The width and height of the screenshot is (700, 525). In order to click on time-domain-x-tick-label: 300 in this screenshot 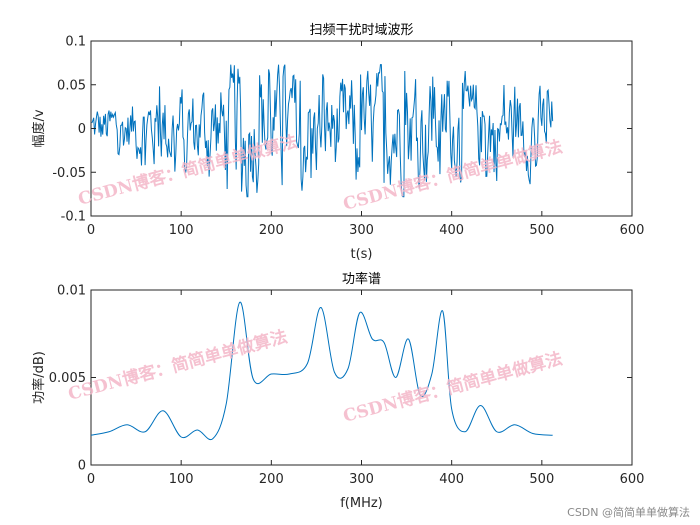, I will do `click(361, 230)`.